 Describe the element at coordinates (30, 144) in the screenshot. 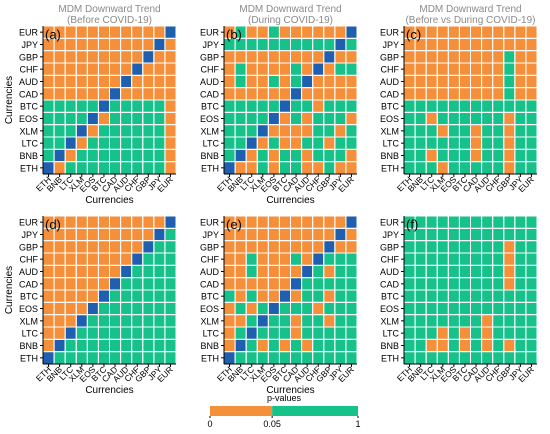

I see `y-tick-label: LTC` at that location.